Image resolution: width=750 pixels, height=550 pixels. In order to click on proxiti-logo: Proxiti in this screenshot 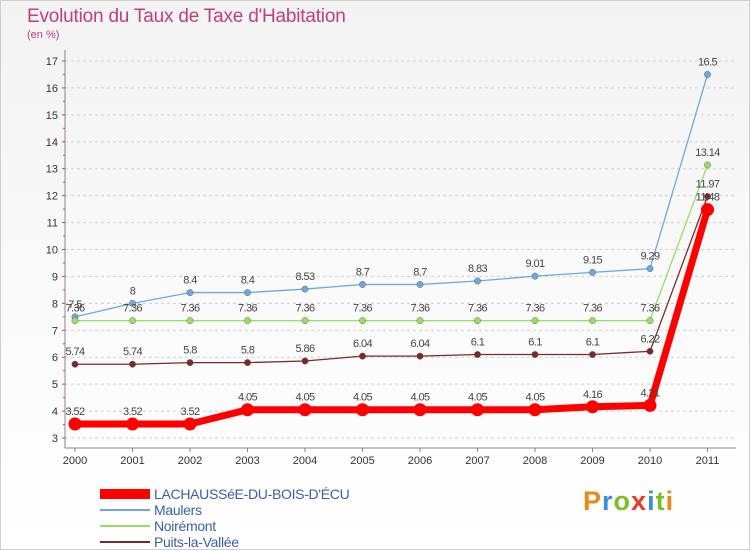, I will do `click(628, 501)`.